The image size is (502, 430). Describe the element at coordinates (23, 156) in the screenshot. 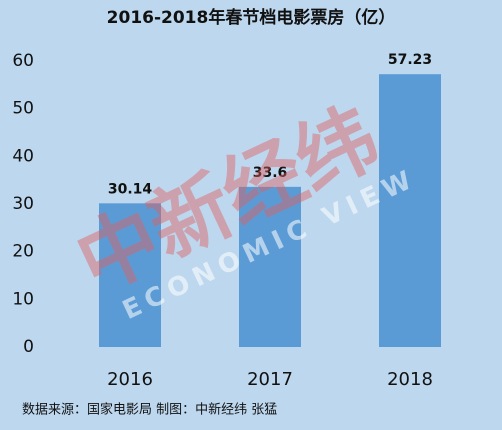

I see `y-tick-label: 40` at that location.